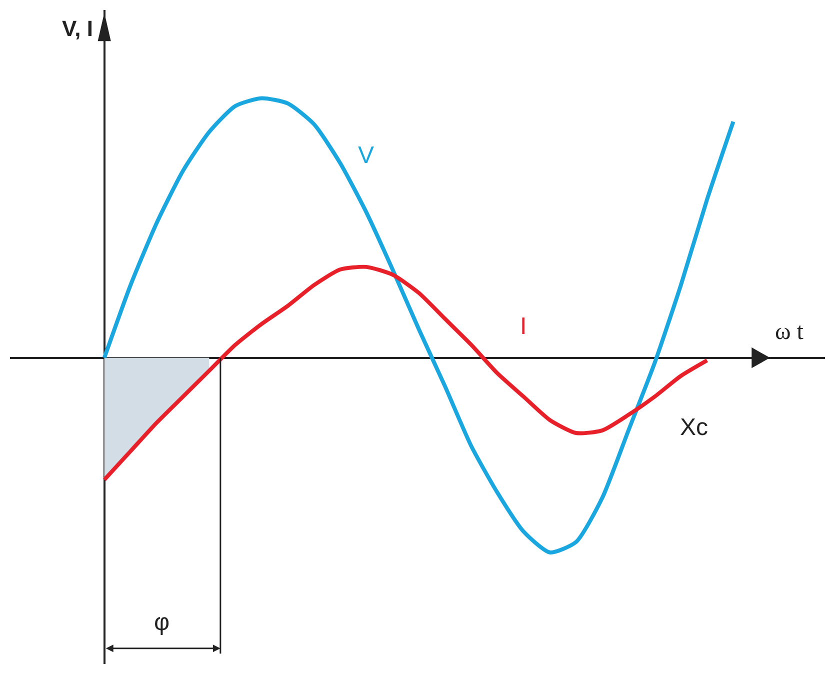  What do you see at coordinates (523, 326) in the screenshot?
I see `series-label: I` at bounding box center [523, 326].